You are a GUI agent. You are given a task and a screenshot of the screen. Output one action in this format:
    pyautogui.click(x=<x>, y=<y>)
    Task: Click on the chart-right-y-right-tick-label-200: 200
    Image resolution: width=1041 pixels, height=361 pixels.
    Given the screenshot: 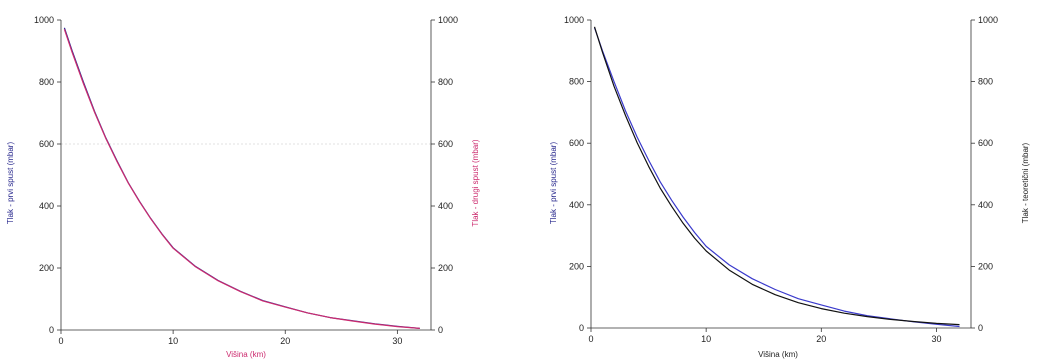 What is the action you would take?
    pyautogui.click(x=985, y=266)
    